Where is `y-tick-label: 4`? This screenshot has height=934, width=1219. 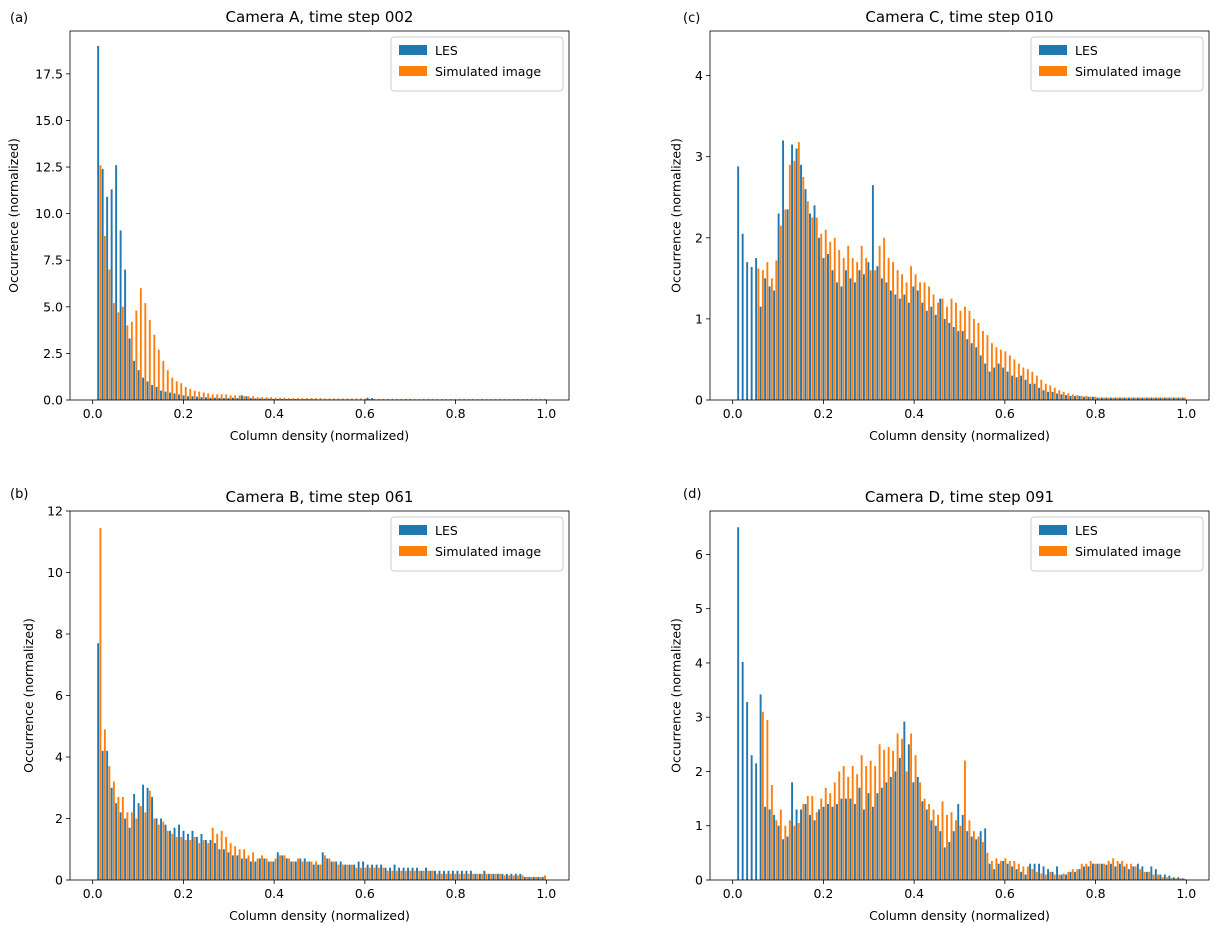 y-tick-label: 4 is located at coordinates (699, 75).